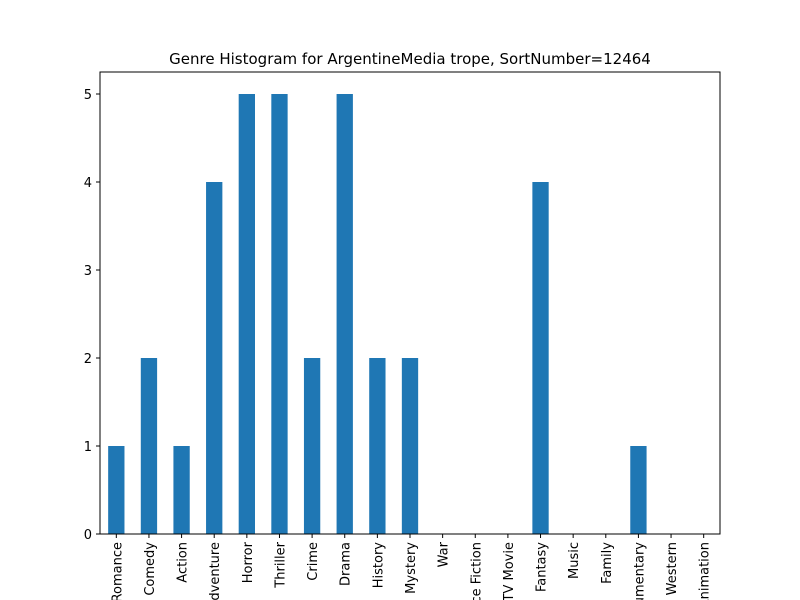 The width and height of the screenshot is (800, 600). Describe the element at coordinates (88, 271) in the screenshot. I see `y-tick-label: 3` at that location.